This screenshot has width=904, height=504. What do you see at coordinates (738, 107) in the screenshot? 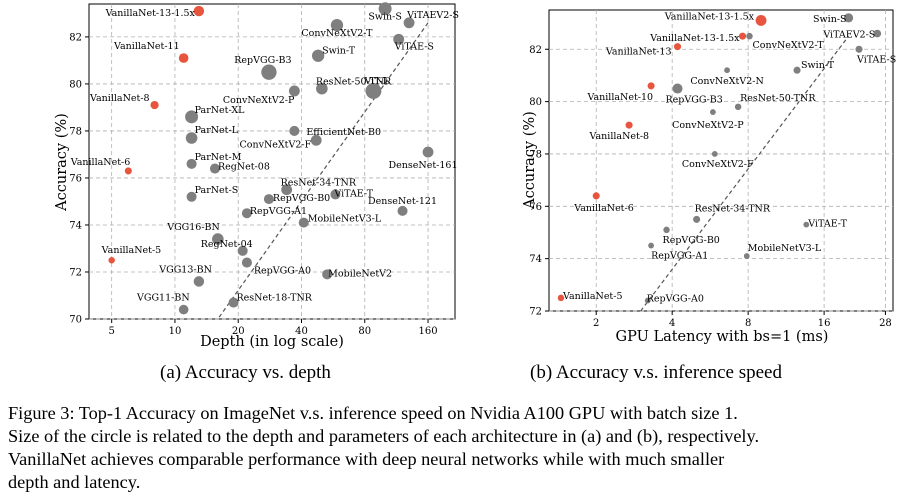
I see `data-point-resnet-50-tnr` at bounding box center [738, 107].